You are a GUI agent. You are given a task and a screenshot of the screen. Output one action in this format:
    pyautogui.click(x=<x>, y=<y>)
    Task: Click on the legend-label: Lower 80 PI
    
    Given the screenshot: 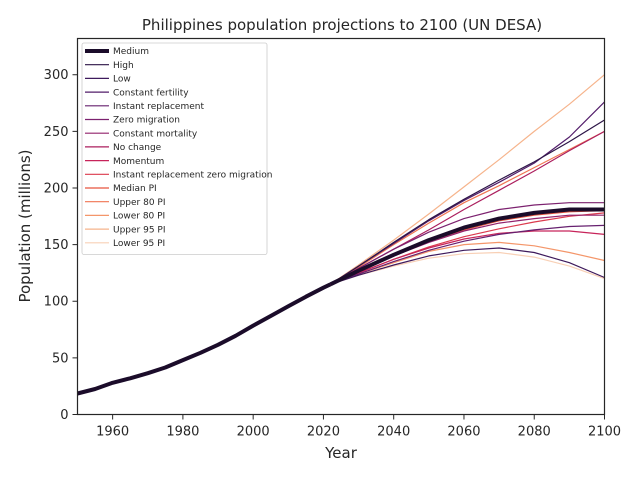 What is the action you would take?
    pyautogui.click(x=139, y=217)
    